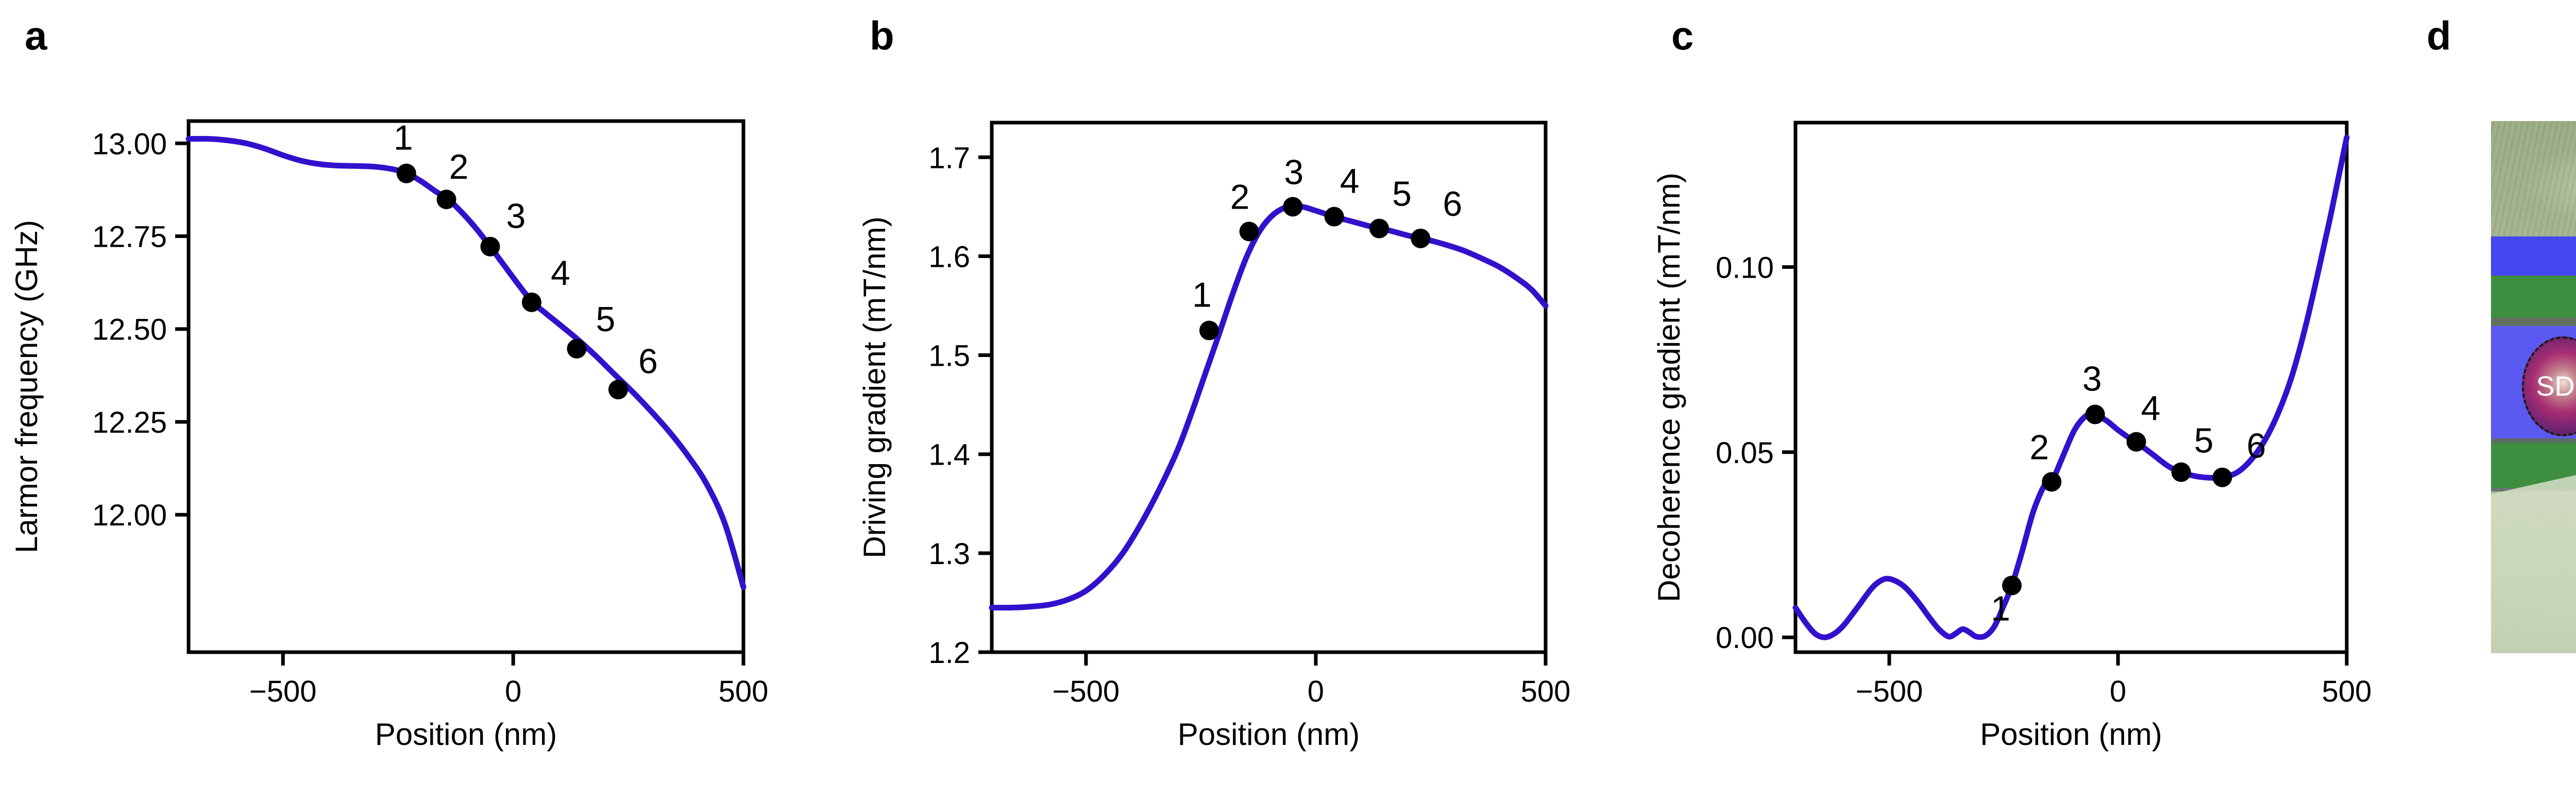  Describe the element at coordinates (2556, 386) in the screenshot. I see `sd1-label: SD1` at that location.